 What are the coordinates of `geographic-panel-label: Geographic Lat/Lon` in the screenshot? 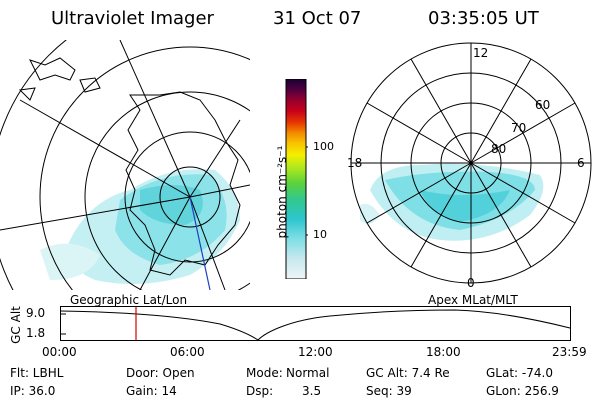 It's located at (129, 300).